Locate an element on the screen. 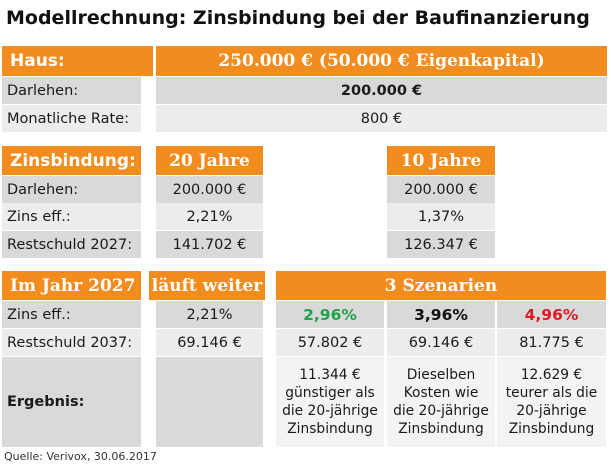 The width and height of the screenshot is (611, 469). ergebnis-s3-line: teurer als die is located at coordinates (551, 393).